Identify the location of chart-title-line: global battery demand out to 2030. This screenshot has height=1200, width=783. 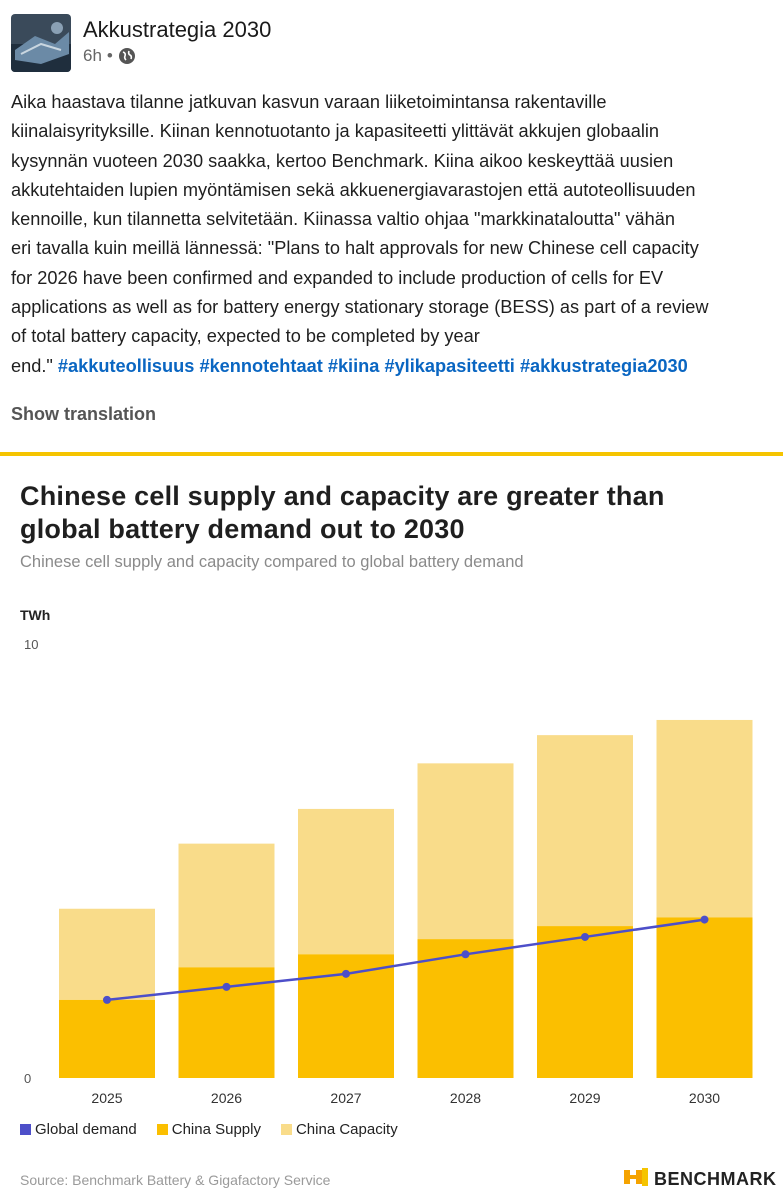
(242, 529).